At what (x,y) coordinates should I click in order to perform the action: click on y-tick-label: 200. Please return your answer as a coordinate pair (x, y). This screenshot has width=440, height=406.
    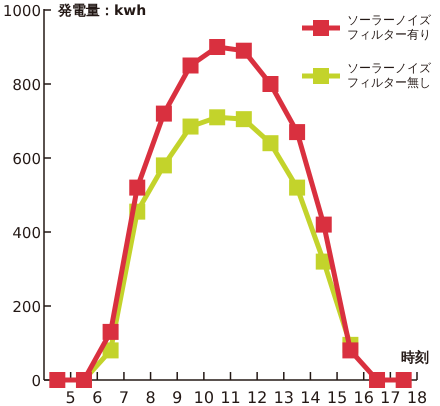
    Looking at the image, I should click on (26, 307).